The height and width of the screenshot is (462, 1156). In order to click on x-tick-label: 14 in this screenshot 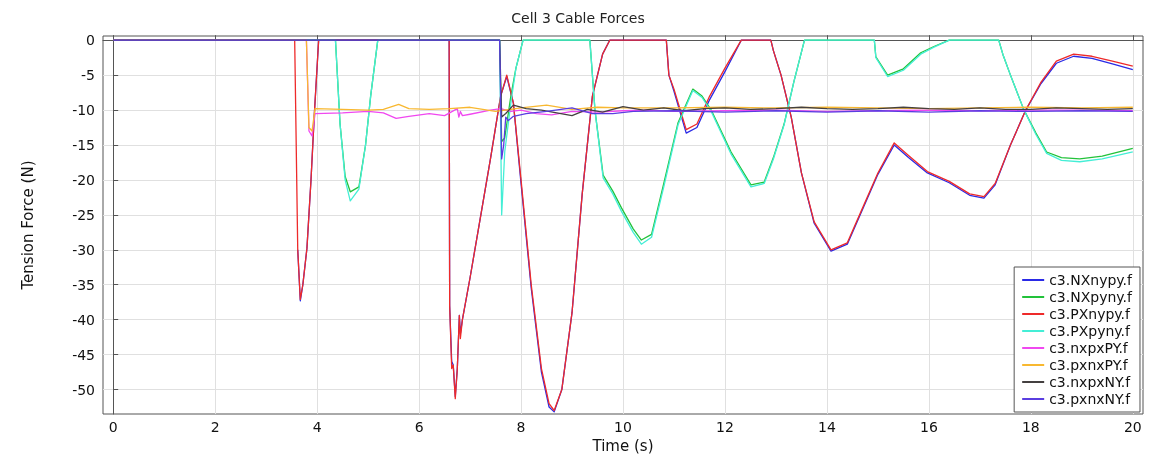, I will do `click(827, 427)`.